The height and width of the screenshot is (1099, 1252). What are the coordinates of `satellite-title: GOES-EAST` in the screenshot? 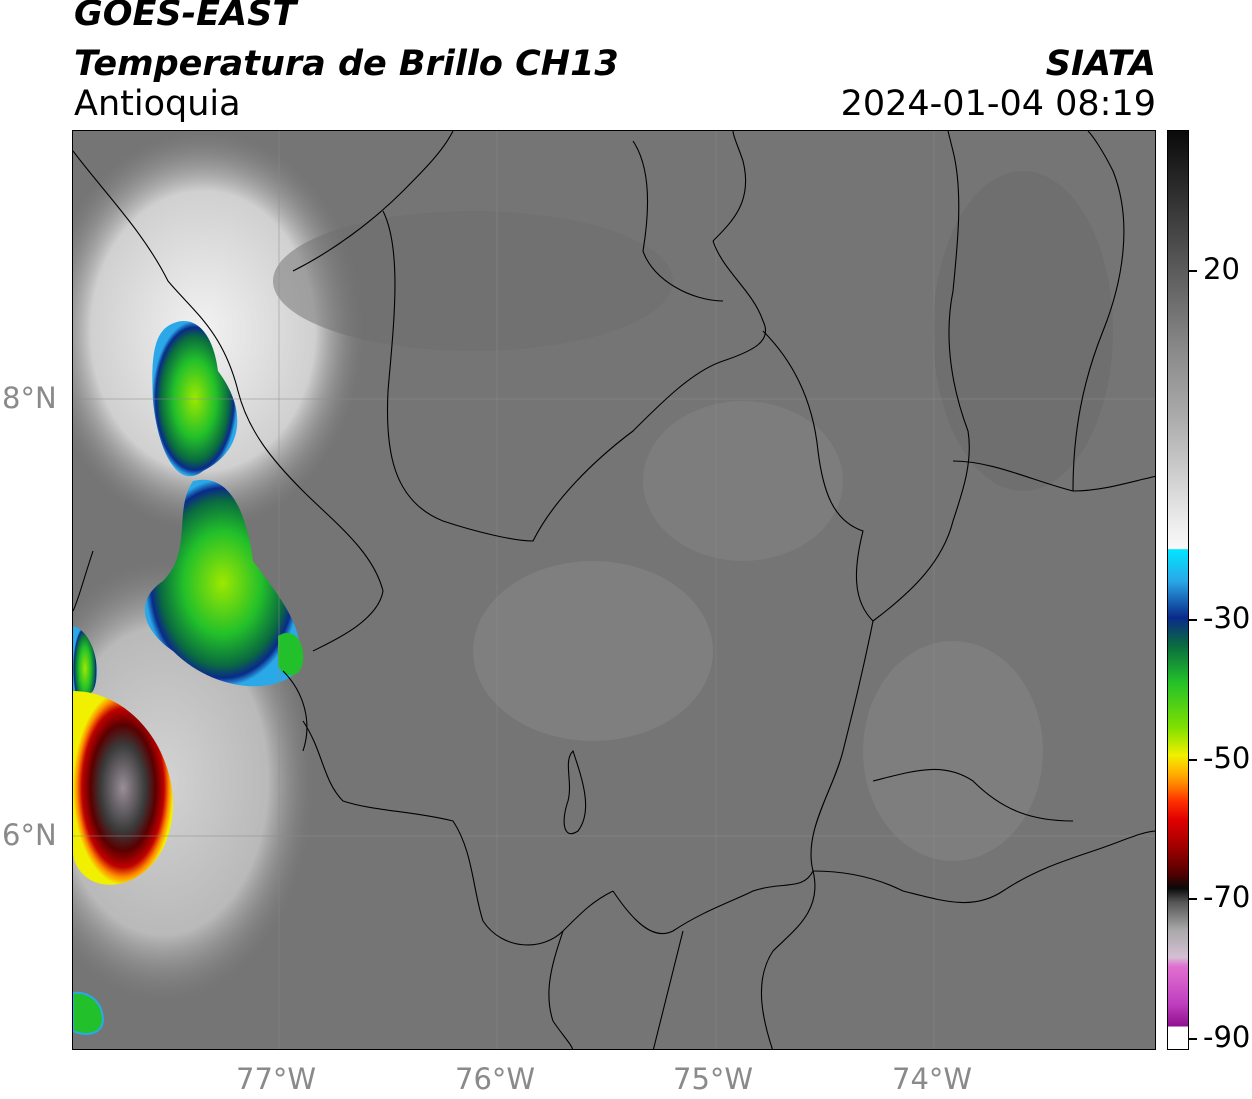 It's located at (185, 17).